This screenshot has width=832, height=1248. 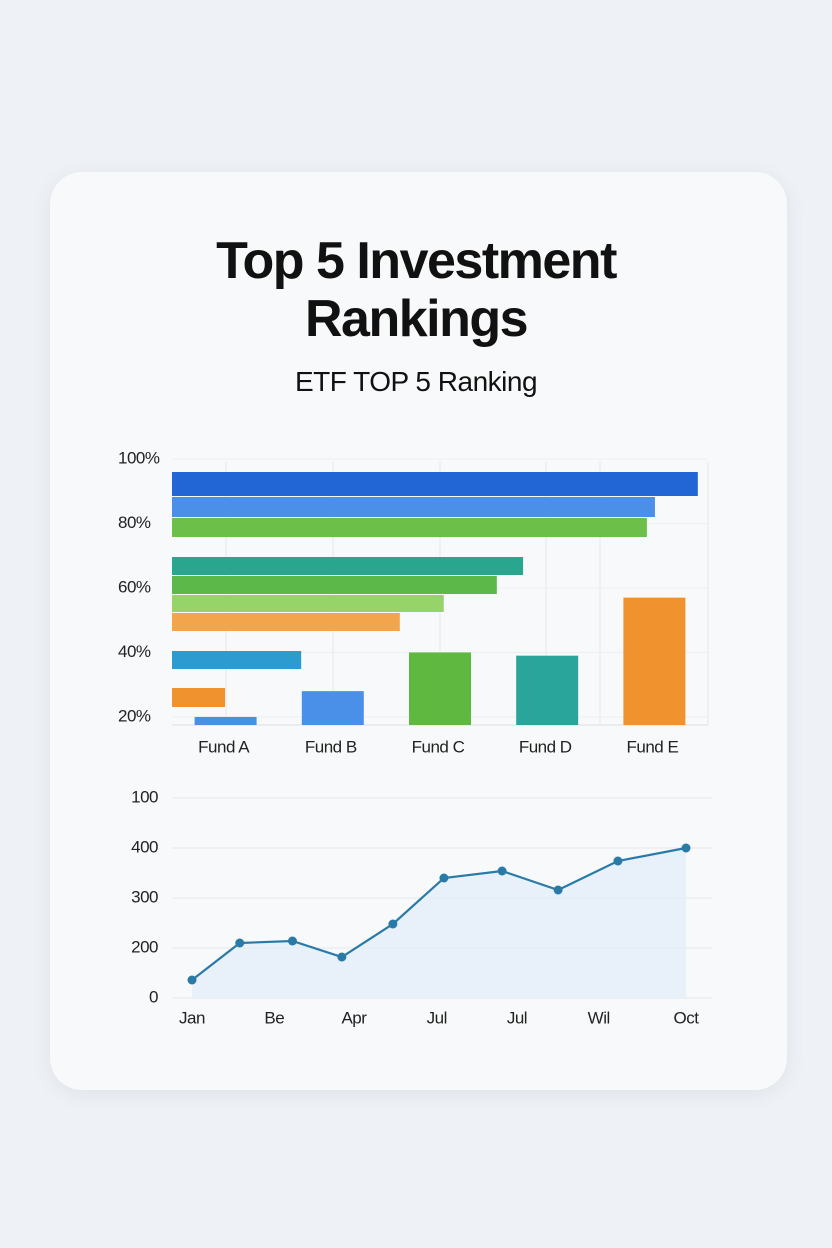 What do you see at coordinates (652, 746) in the screenshot?
I see `x-tick-label: Fund E` at bounding box center [652, 746].